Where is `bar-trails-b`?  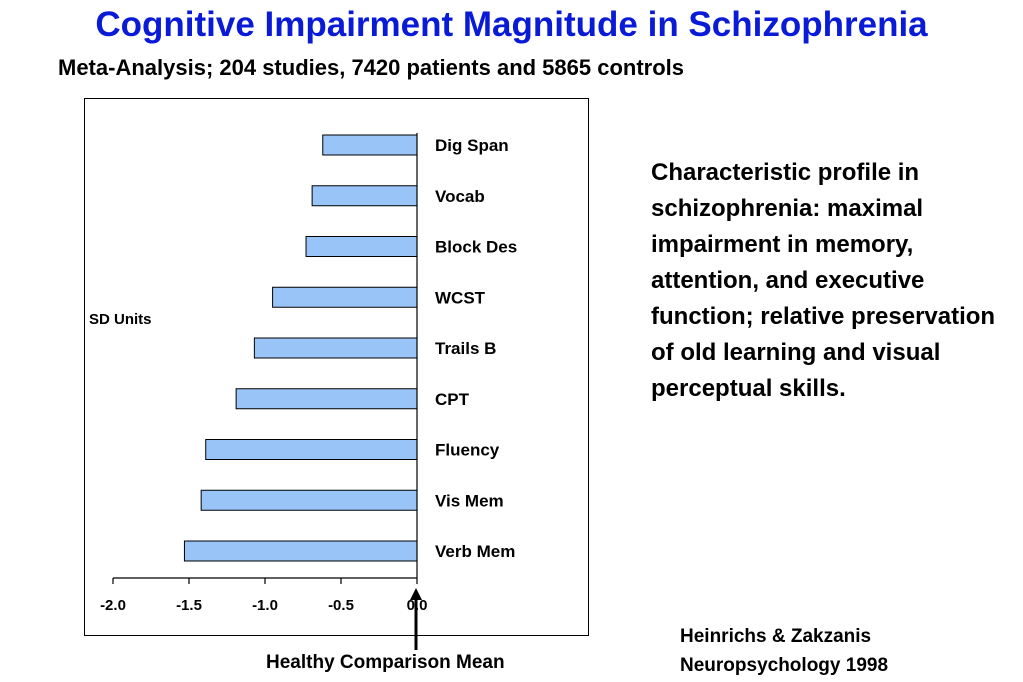
bar-trails-b is located at coordinates (335, 348).